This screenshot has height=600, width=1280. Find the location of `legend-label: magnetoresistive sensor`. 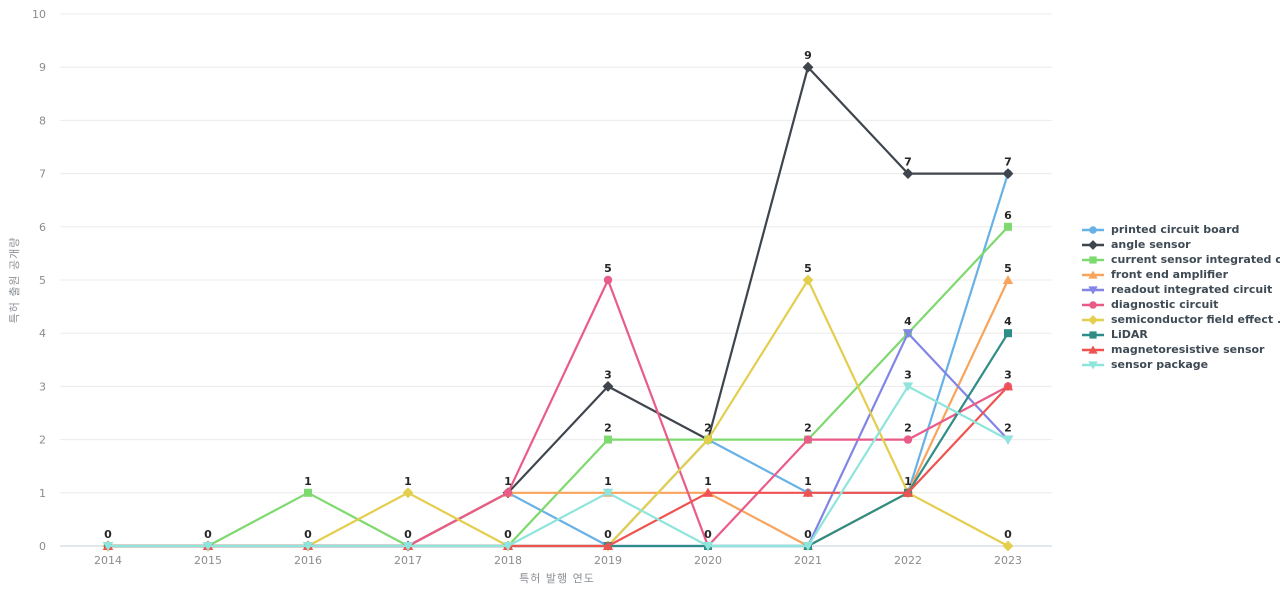

legend-label: magnetoresistive sensor is located at coordinates (1188, 349).